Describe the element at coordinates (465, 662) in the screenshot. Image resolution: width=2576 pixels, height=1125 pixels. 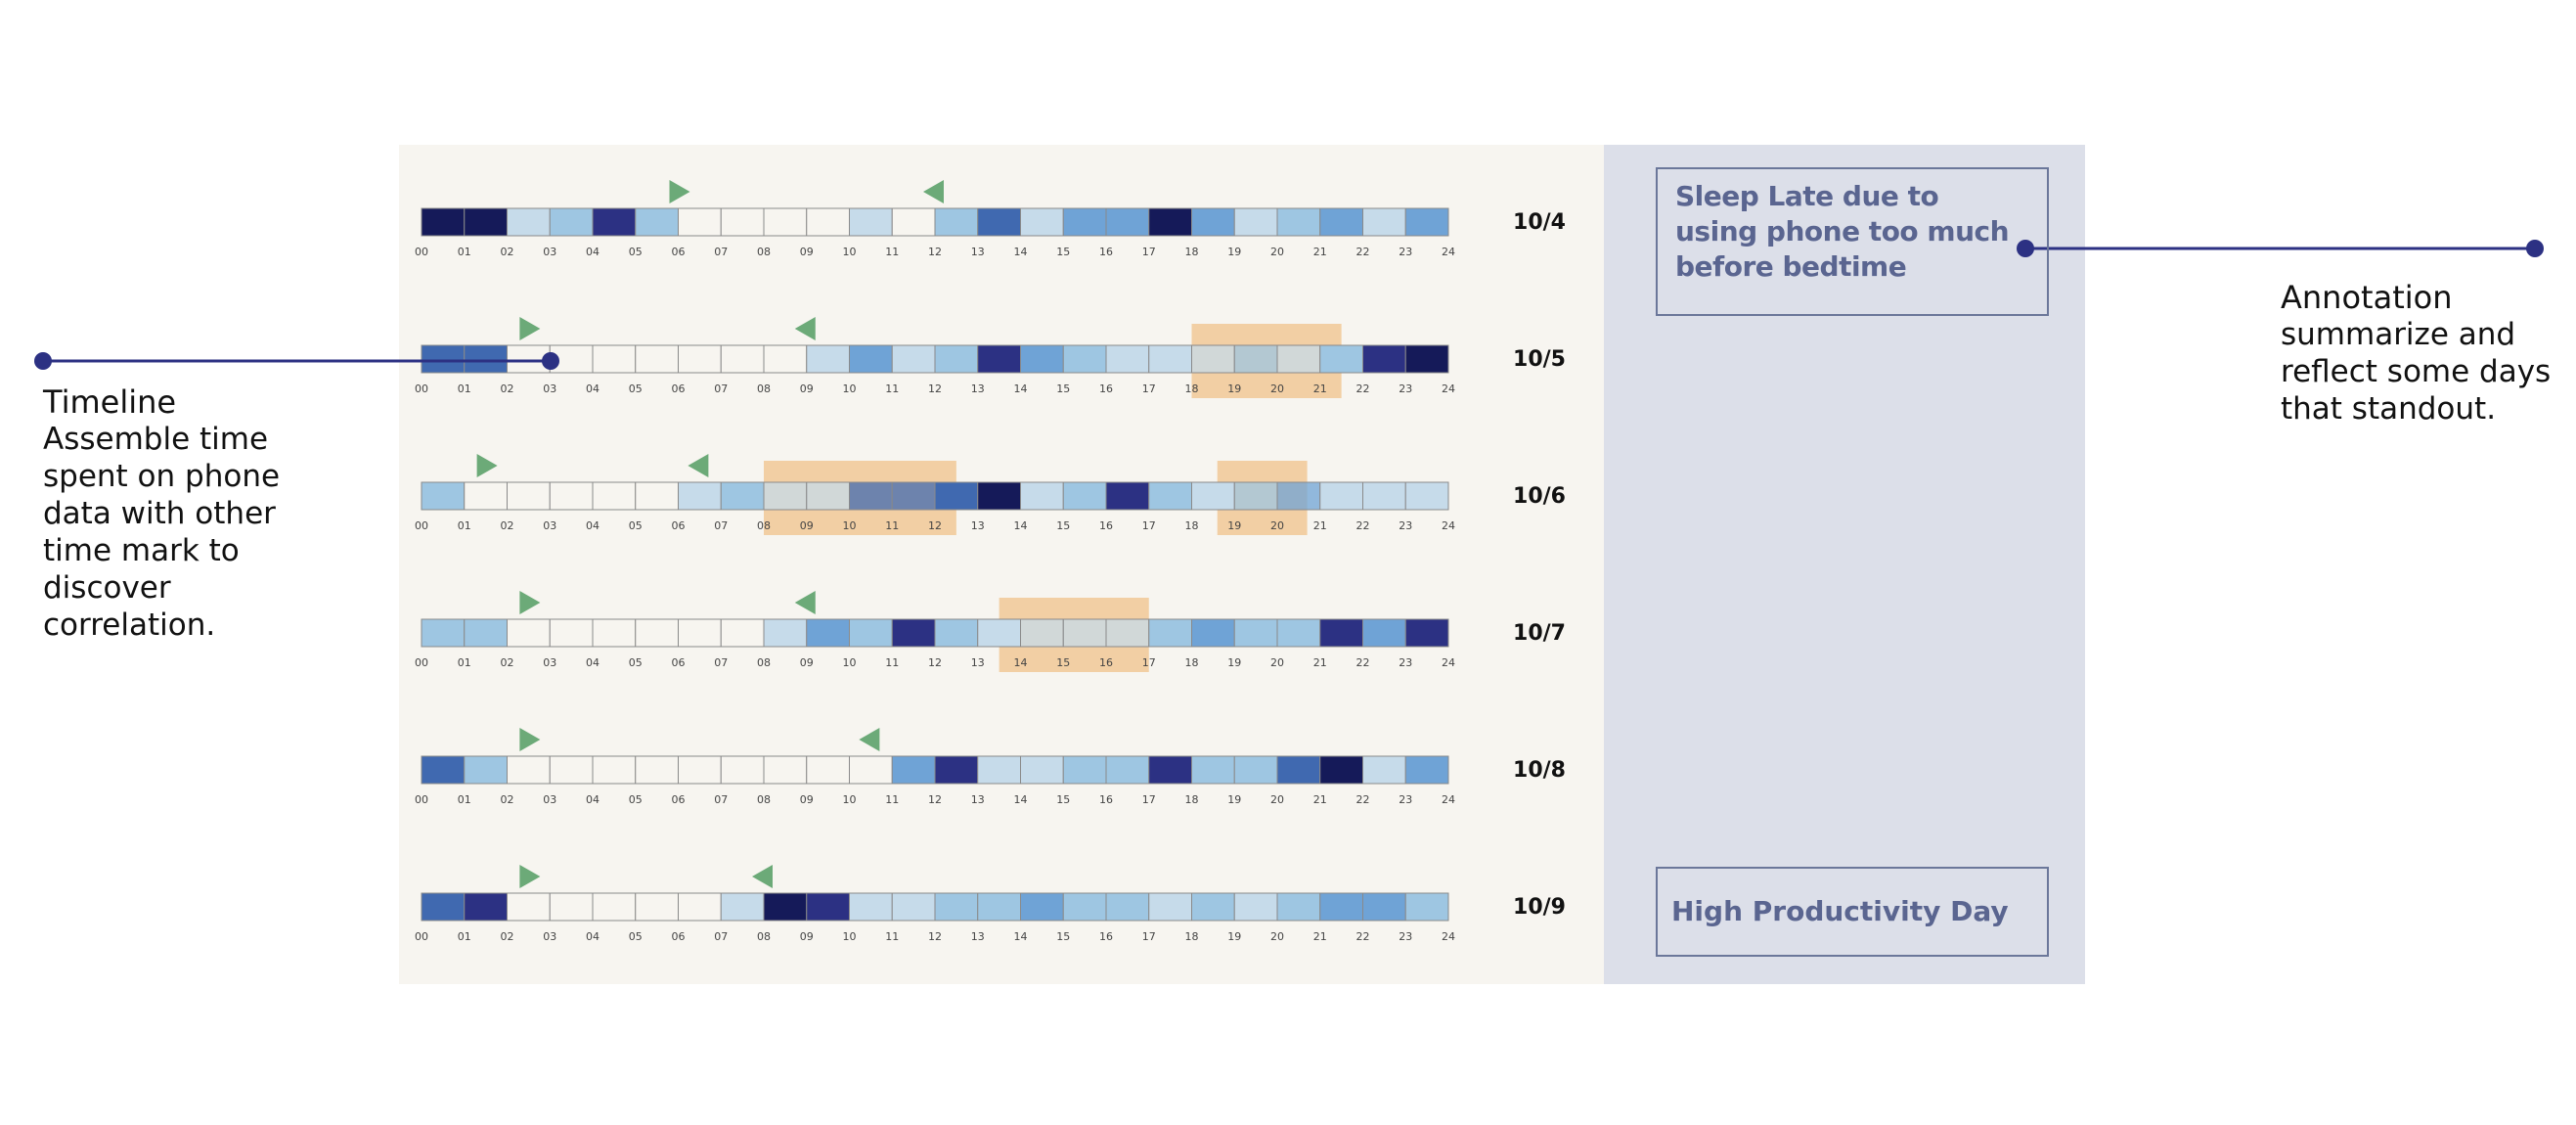
I see `tick-label: 01` at that location.